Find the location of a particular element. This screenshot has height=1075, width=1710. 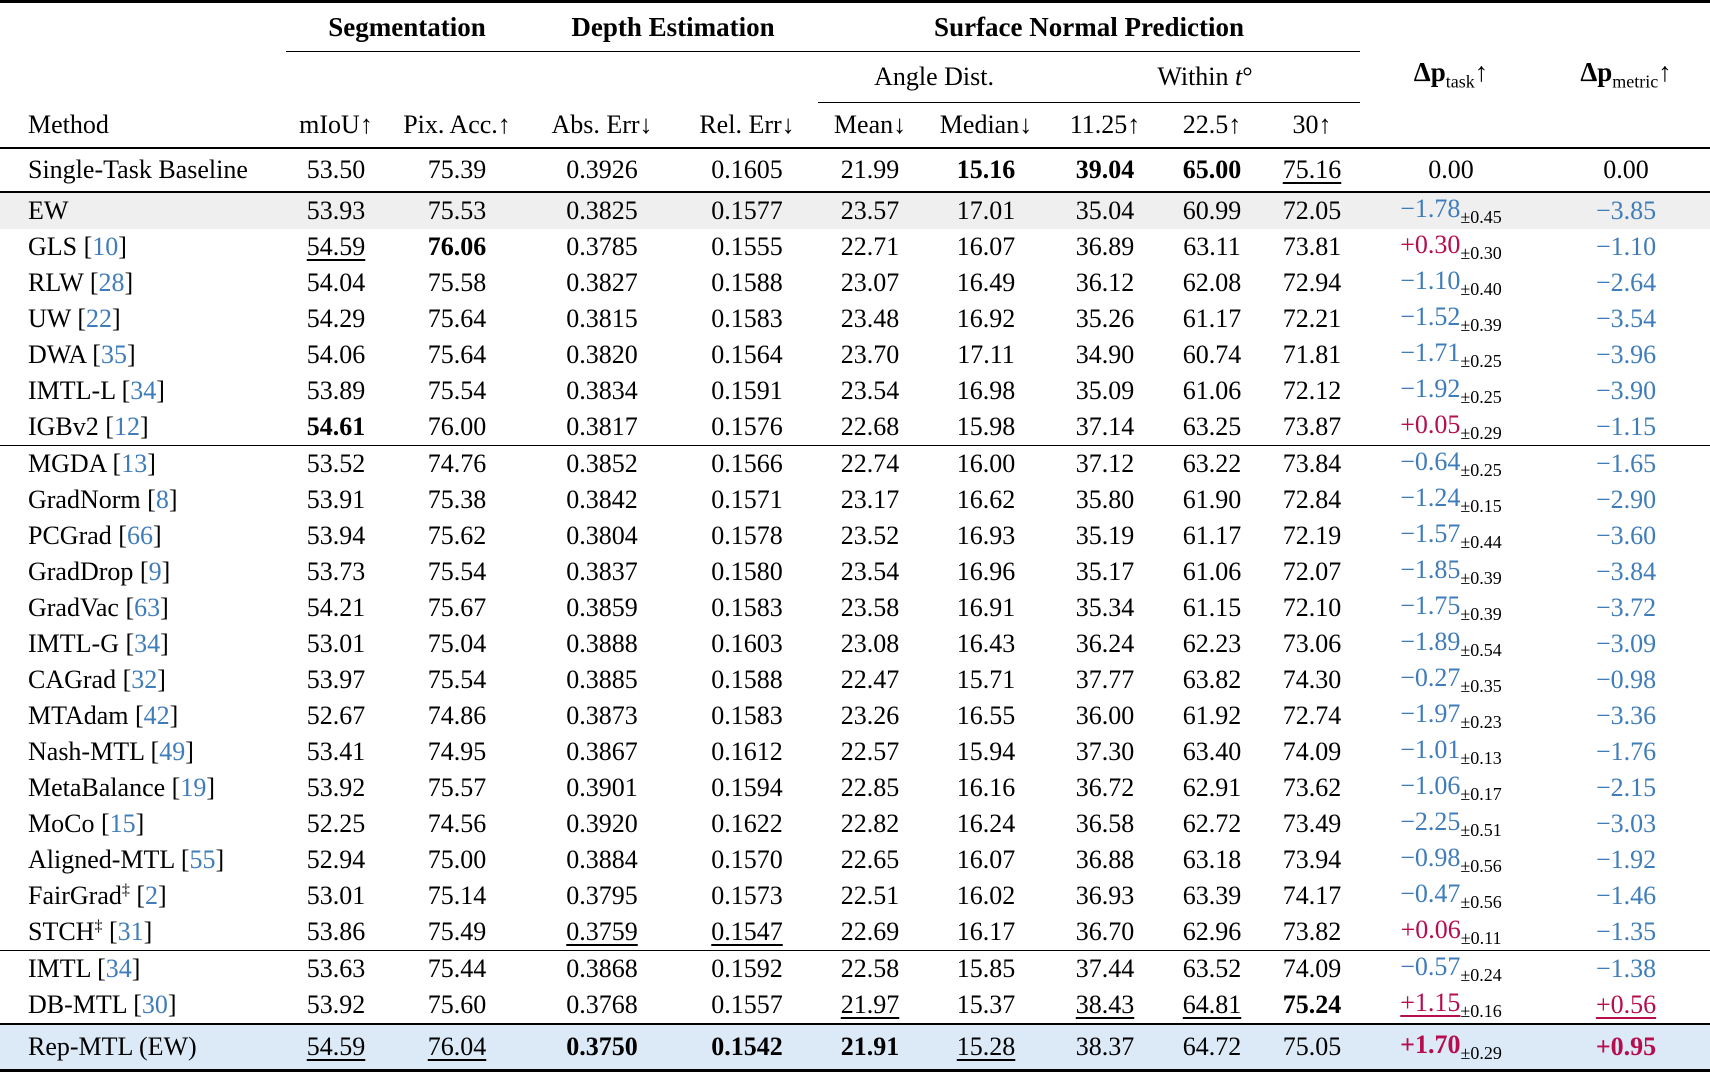

metric-cell: 63.18 is located at coordinates (1212, 859).